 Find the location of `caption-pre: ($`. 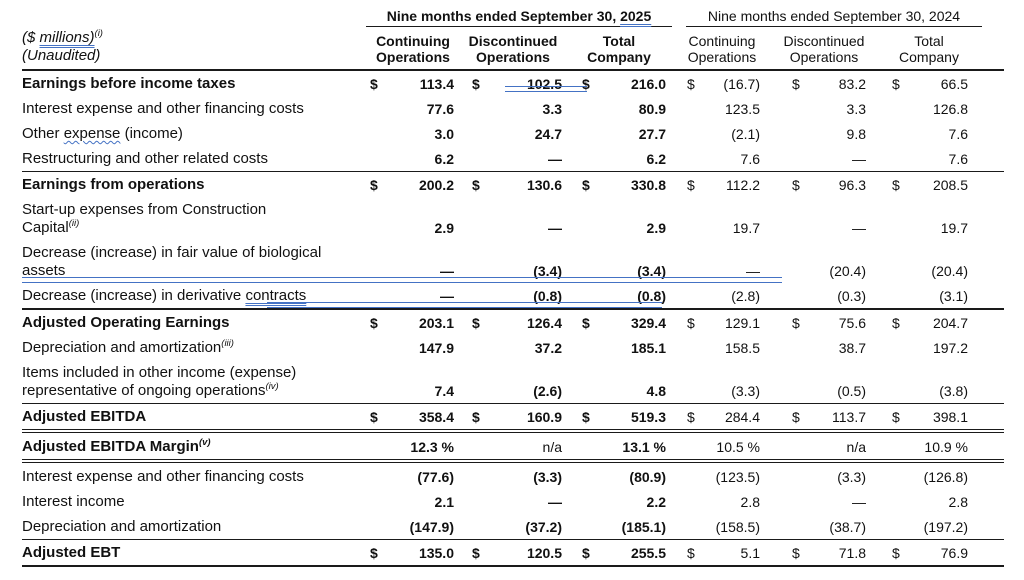

caption-pre: ($ is located at coordinates (31, 37).